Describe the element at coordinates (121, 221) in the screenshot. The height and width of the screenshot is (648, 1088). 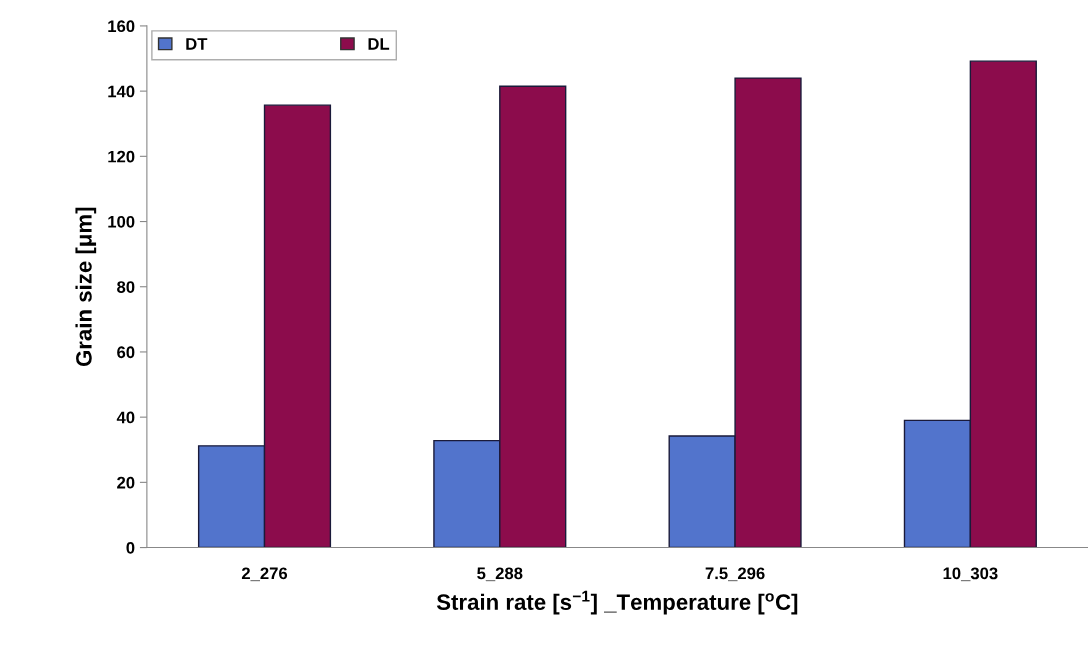
I see `y-tick-label: 100` at that location.